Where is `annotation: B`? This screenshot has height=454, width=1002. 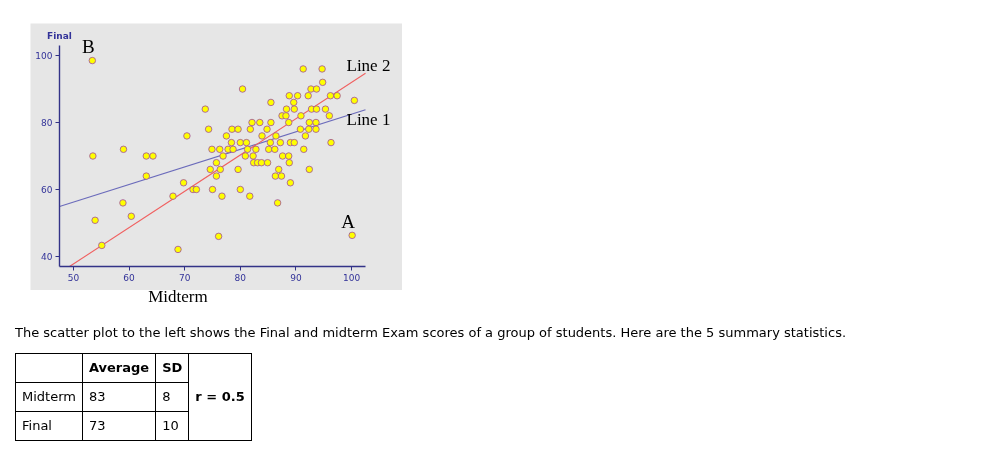
annotation: B is located at coordinates (88, 47).